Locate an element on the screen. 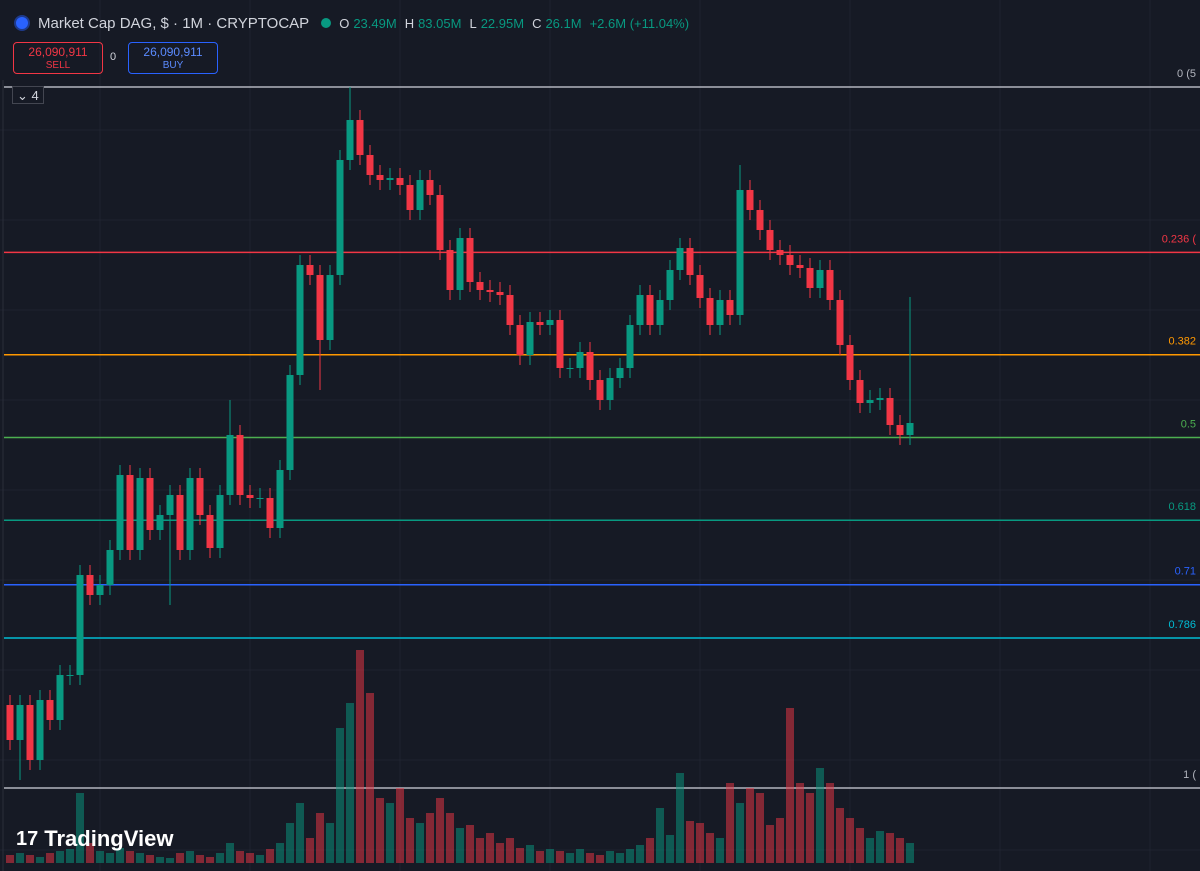 The width and height of the screenshot is (1200, 871). logo: 17 TradingView is located at coordinates (94, 839).